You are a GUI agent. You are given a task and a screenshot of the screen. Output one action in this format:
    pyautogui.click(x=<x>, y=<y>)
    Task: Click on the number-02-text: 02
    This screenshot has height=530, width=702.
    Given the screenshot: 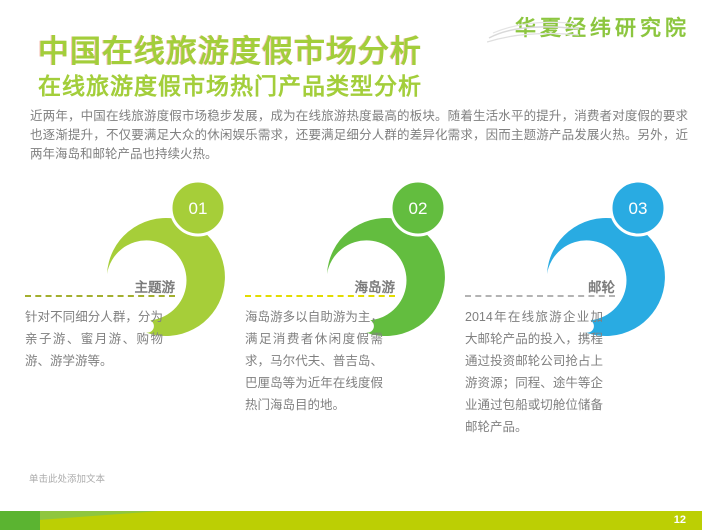 What is the action you would take?
    pyautogui.click(x=418, y=208)
    